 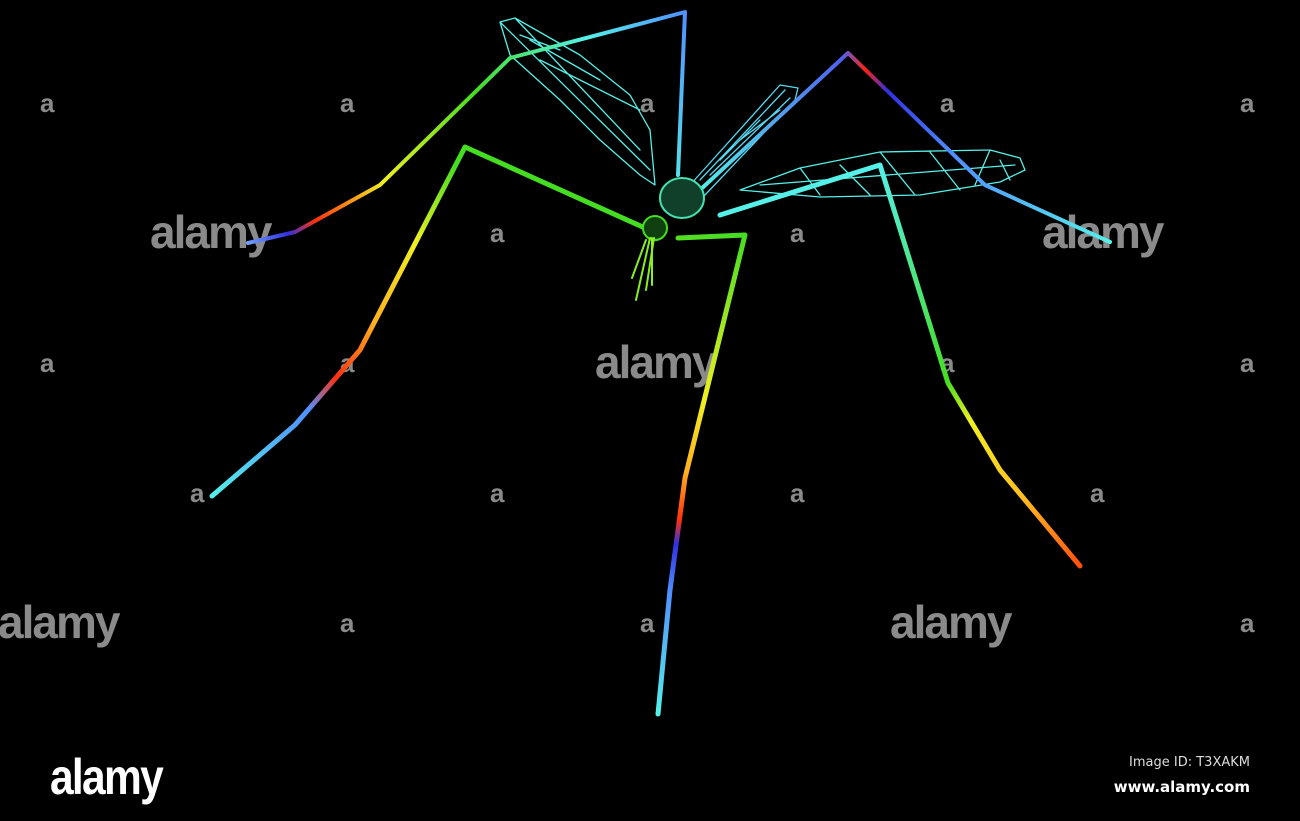 What do you see at coordinates (1181, 787) in the screenshot?
I see `site-url: www.alamy.com` at bounding box center [1181, 787].